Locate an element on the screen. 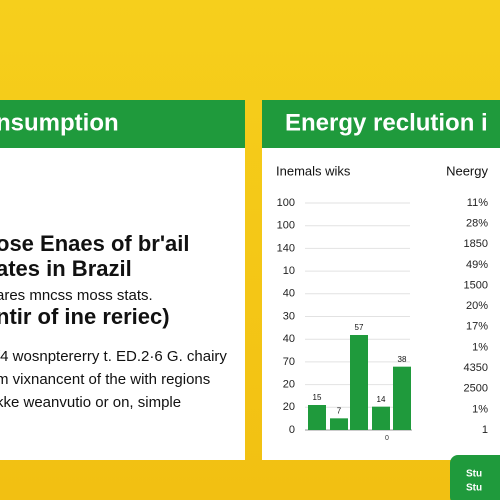  axis-label: 10 is located at coordinates (289, 271).